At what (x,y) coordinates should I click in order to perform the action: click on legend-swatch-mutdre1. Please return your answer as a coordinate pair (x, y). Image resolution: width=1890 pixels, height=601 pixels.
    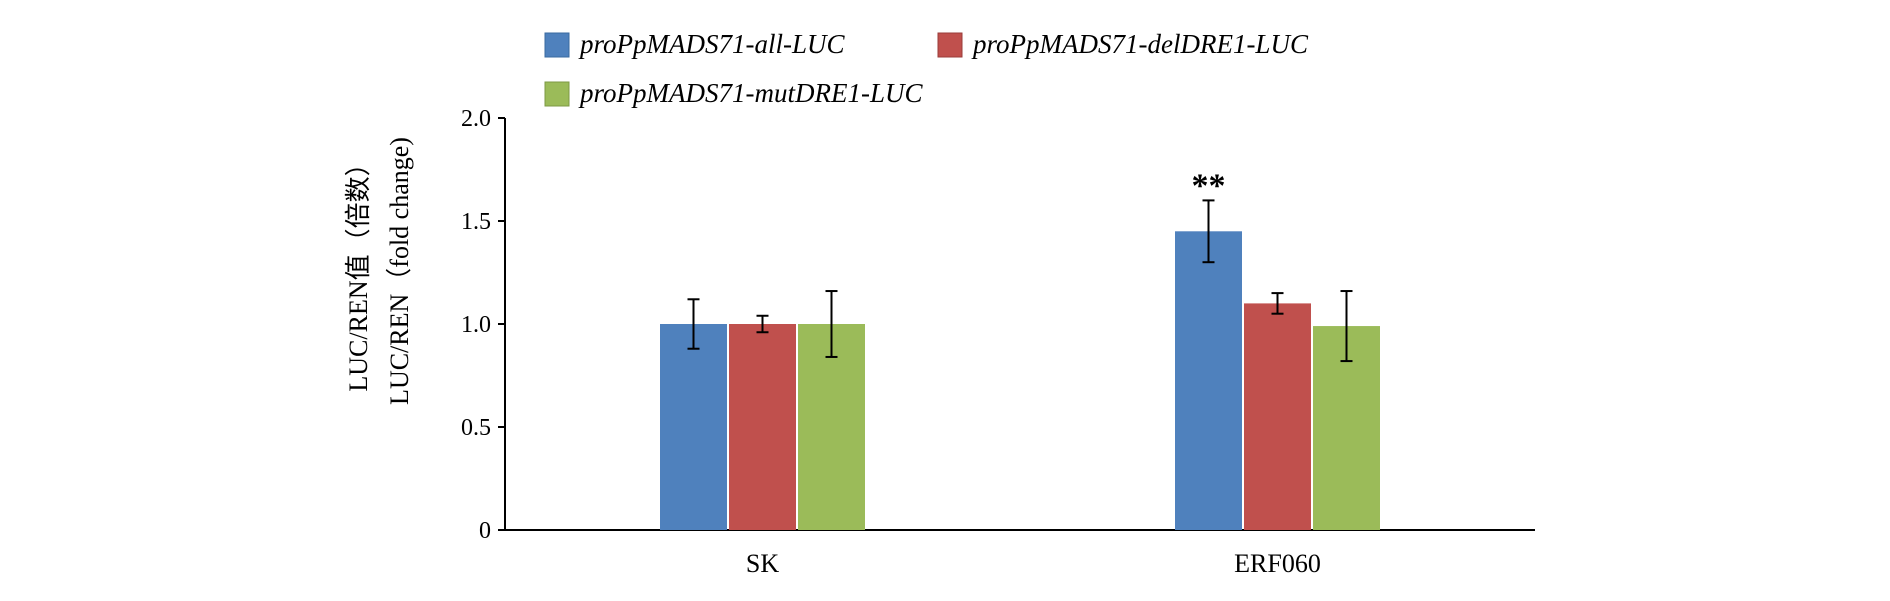
    Looking at the image, I should click on (557, 94).